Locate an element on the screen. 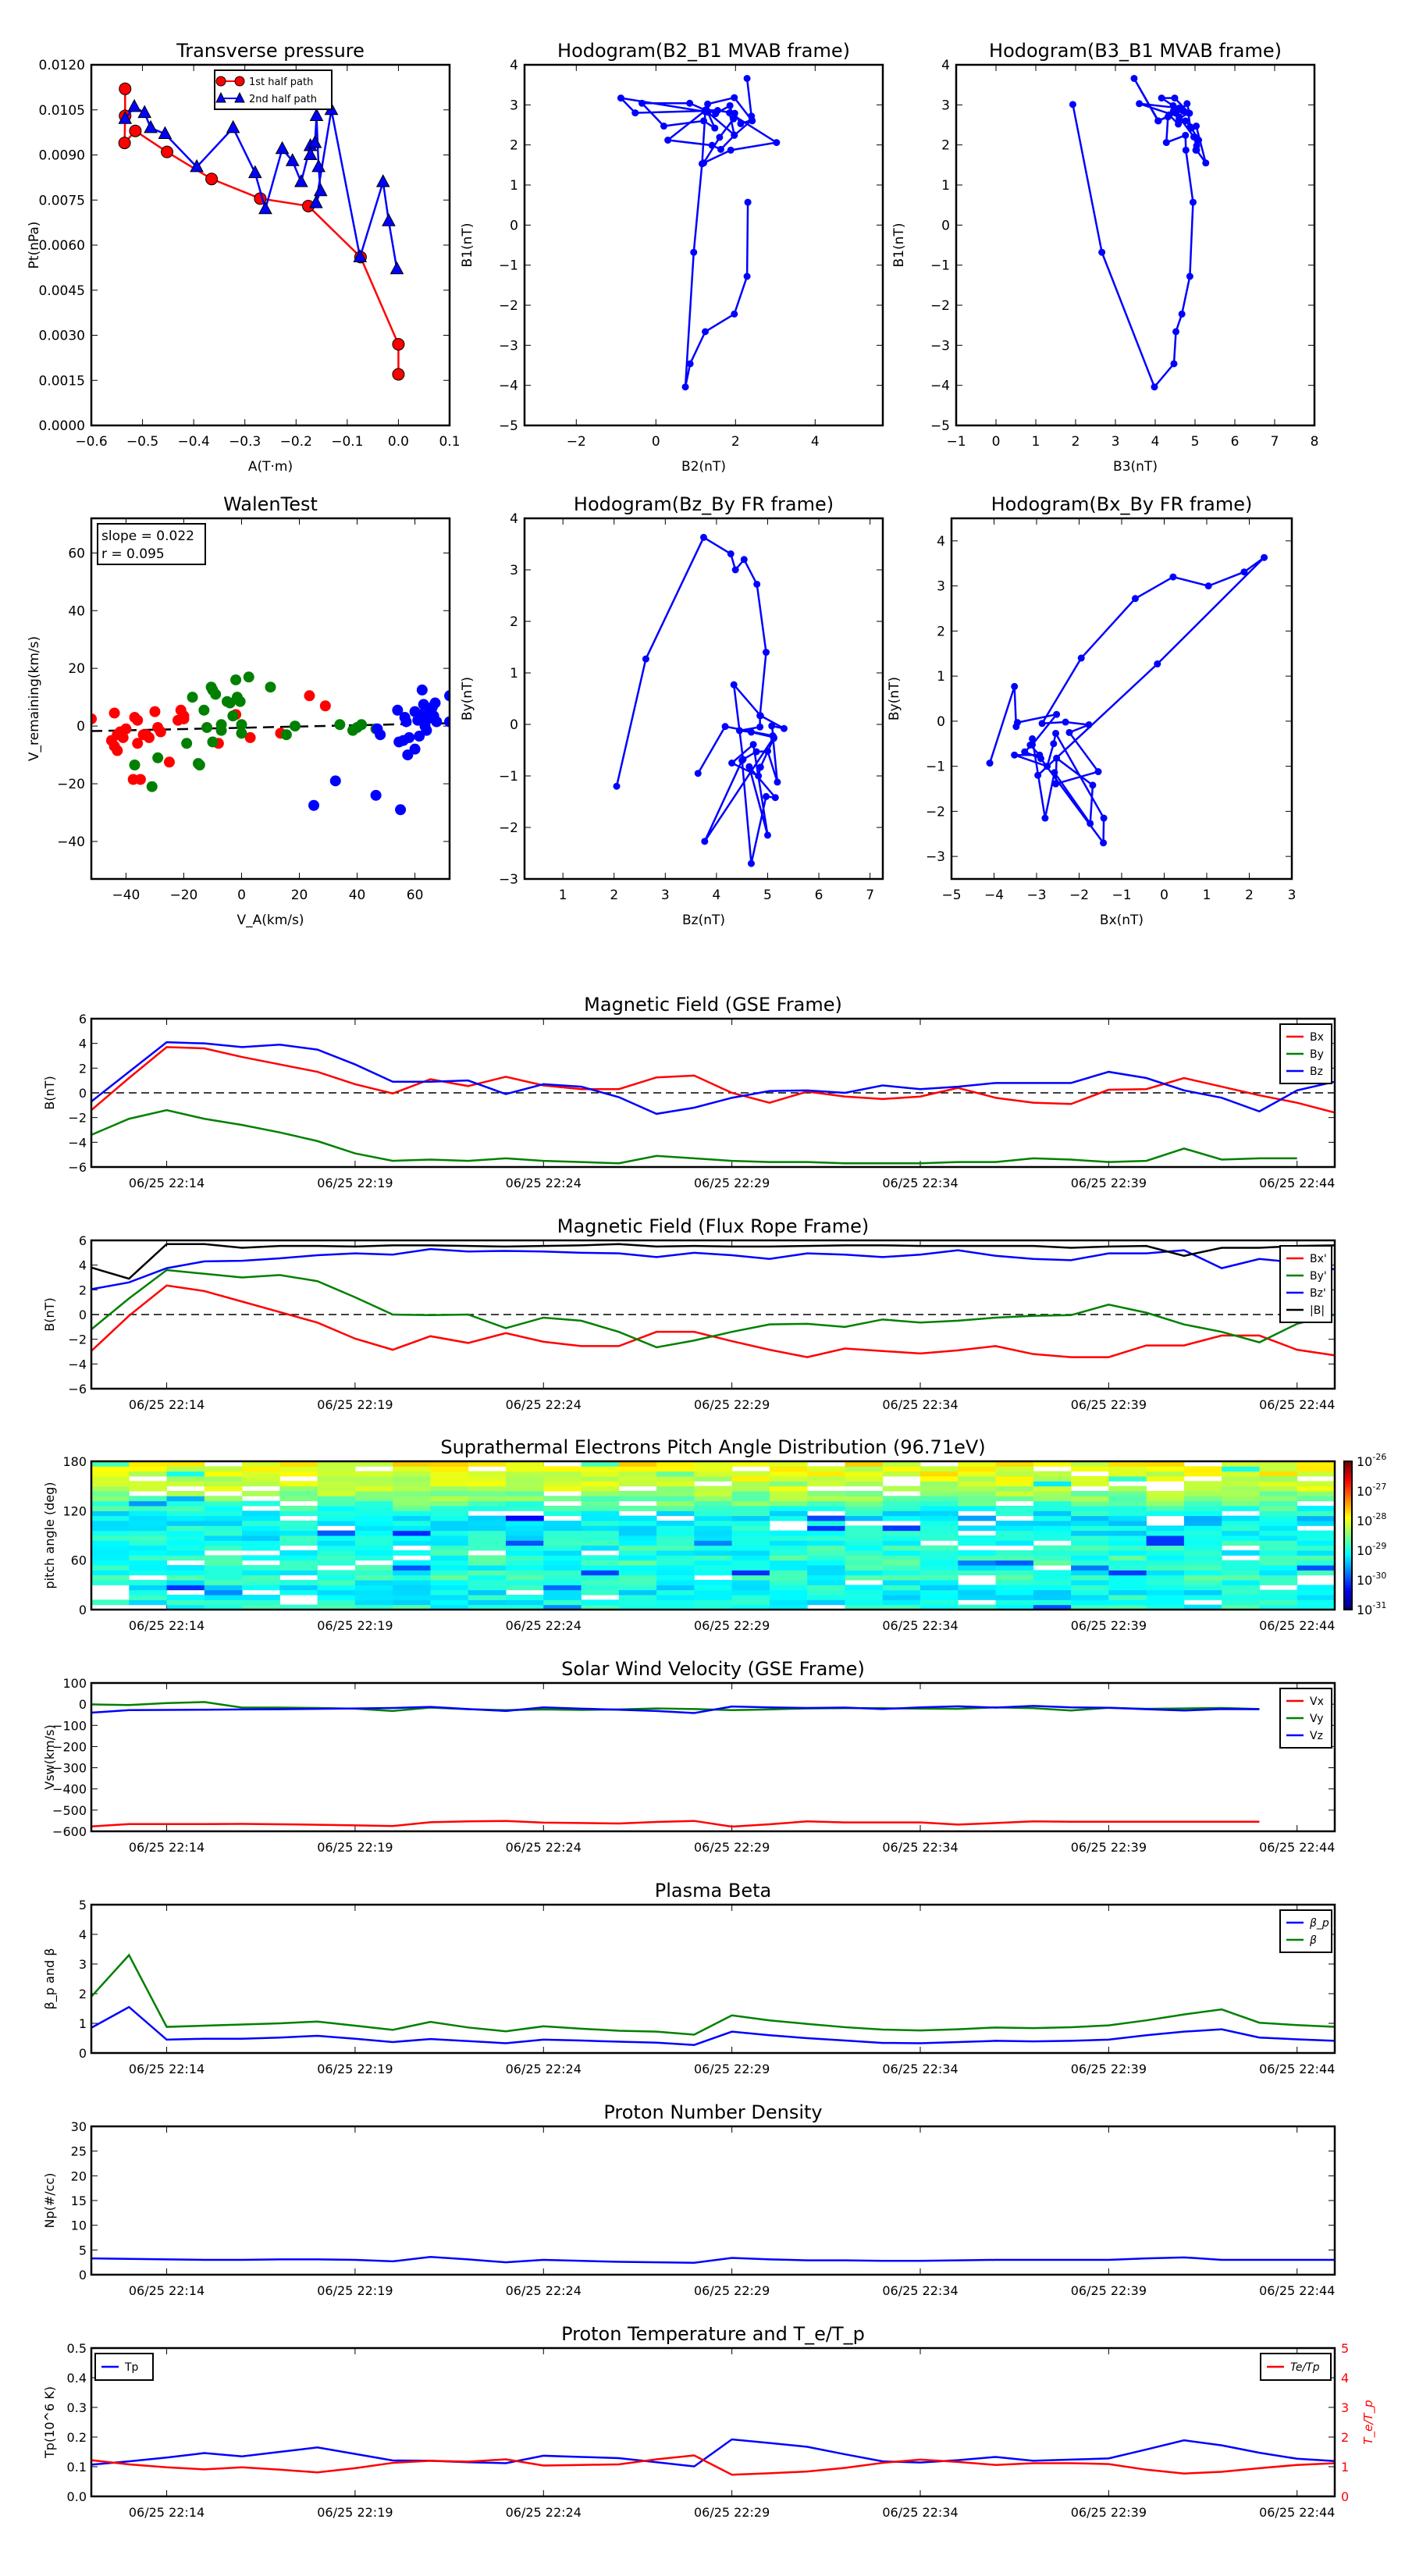 Image resolution: width=1405 pixels, height=2576 pixels. x-tick-label: 06/25 22:44 is located at coordinates (1297, 1625).